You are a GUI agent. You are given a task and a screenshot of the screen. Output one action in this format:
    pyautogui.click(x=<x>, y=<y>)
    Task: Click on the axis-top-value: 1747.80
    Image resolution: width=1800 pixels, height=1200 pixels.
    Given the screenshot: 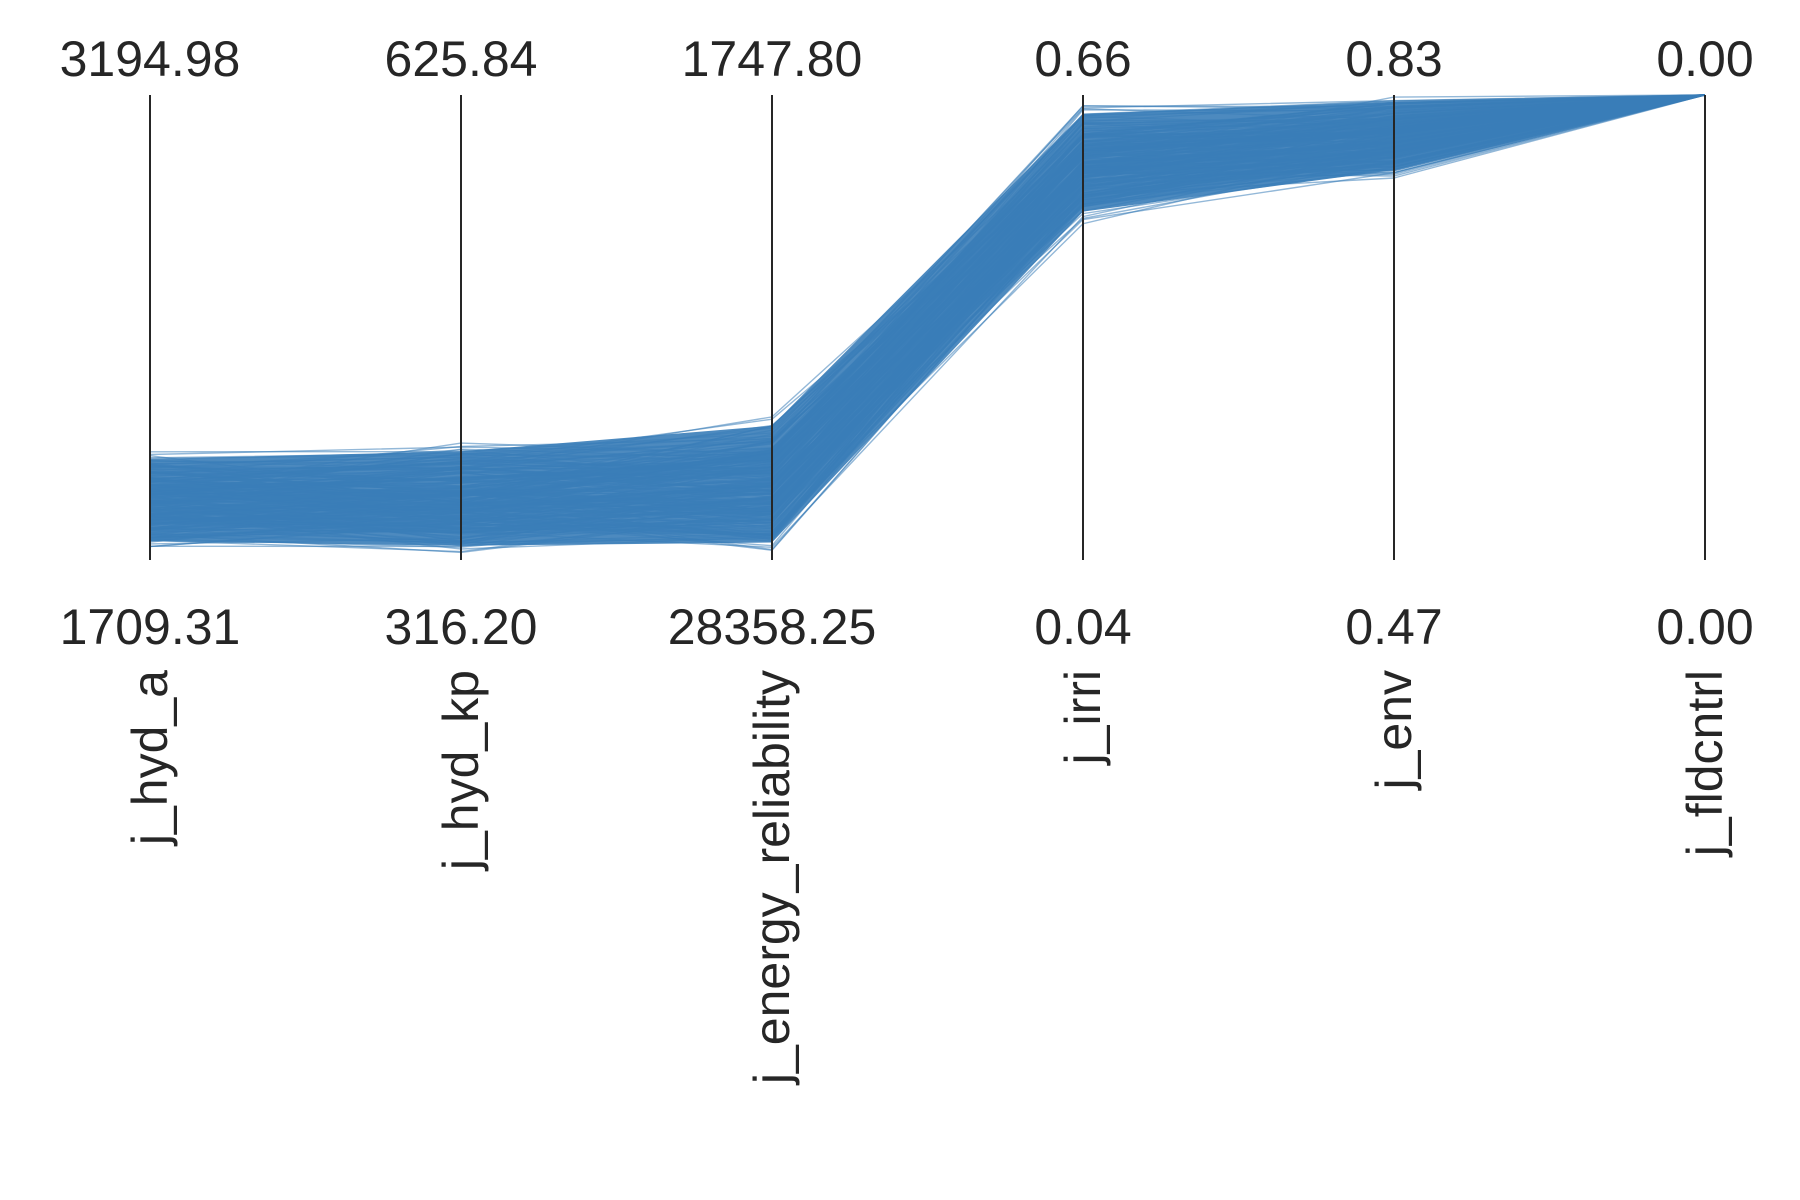 What is the action you would take?
    pyautogui.click(x=772, y=59)
    